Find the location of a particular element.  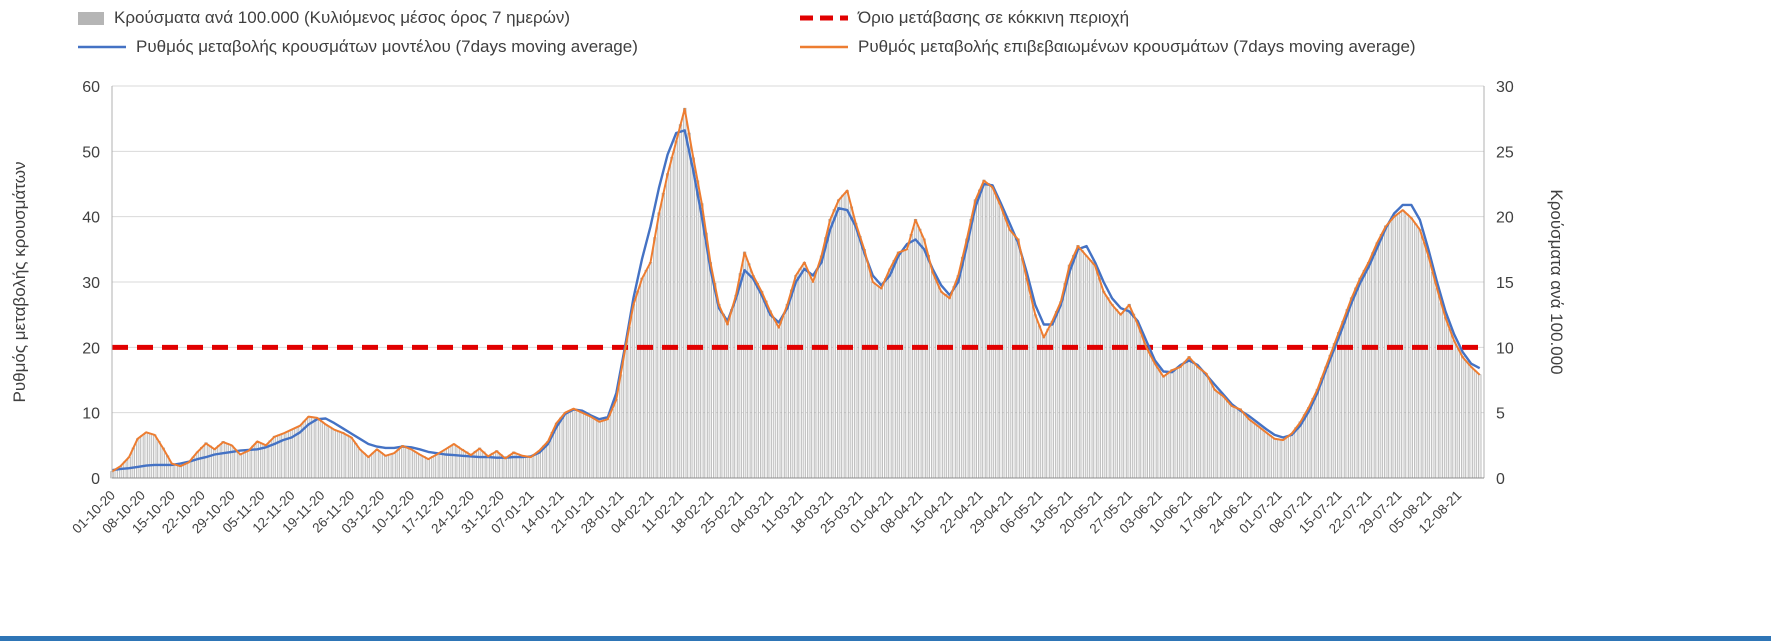

legend-label-threshold: Όριο μετάβασης σε κόκκινη περιοχή is located at coordinates (994, 17).